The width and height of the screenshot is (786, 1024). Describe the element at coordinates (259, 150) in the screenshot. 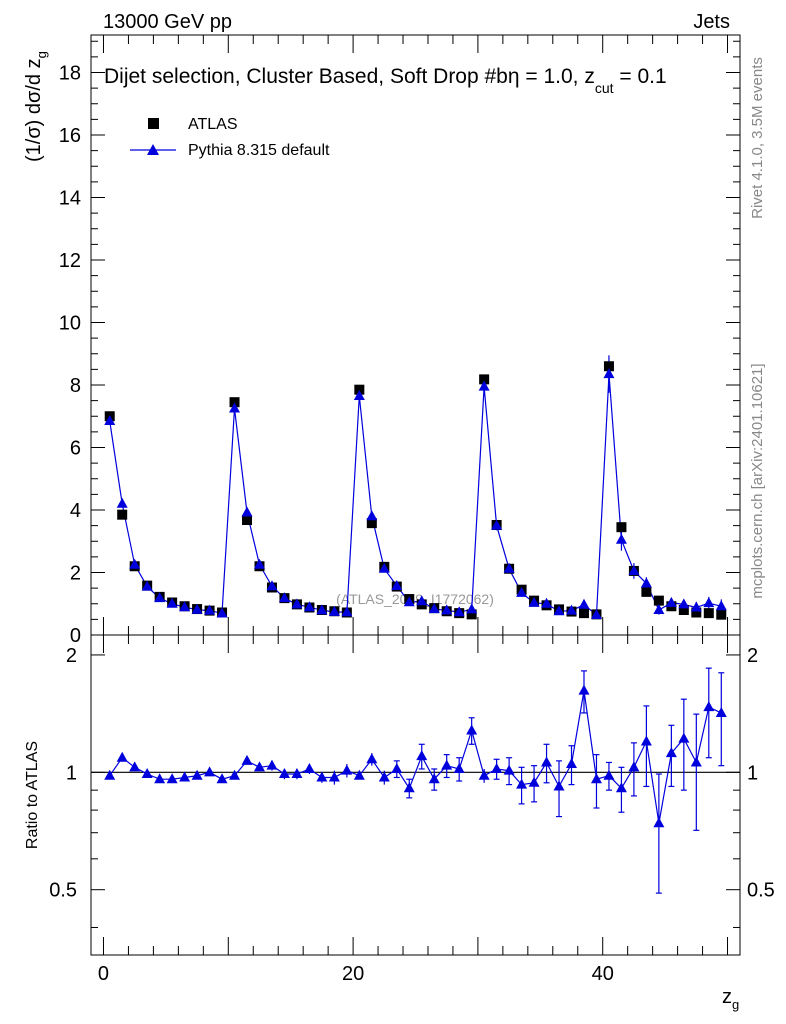

I see `legend-pythia-label: Pythia 8.315 default` at that location.